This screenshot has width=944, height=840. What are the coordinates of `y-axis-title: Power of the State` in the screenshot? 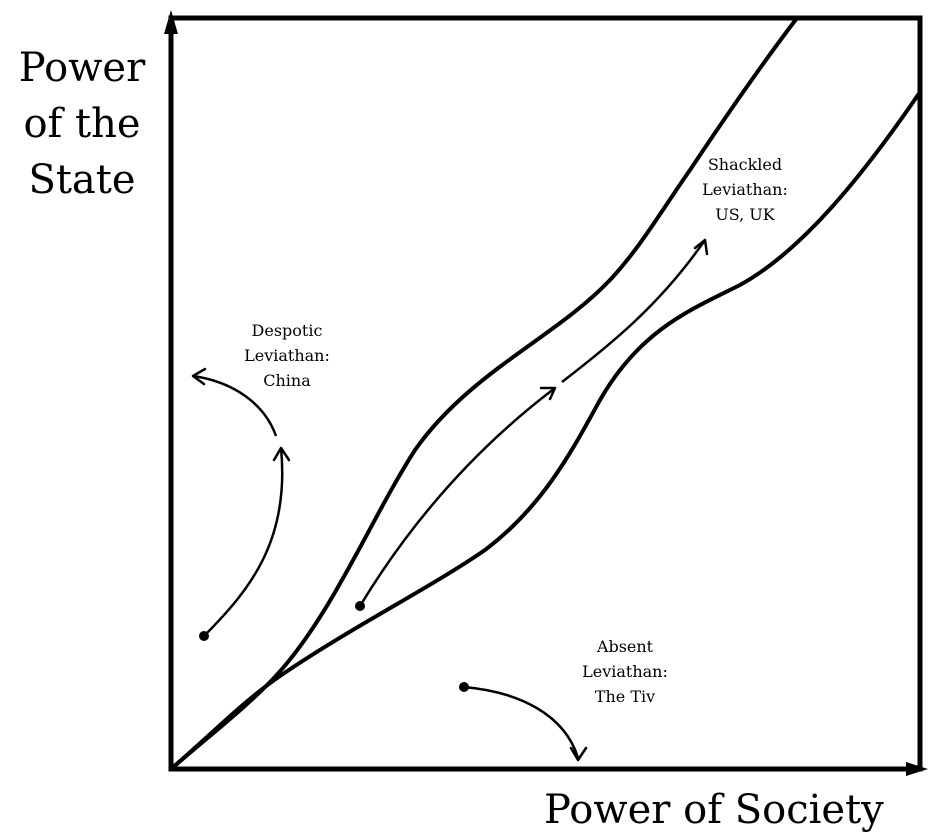 It's located at (82, 124).